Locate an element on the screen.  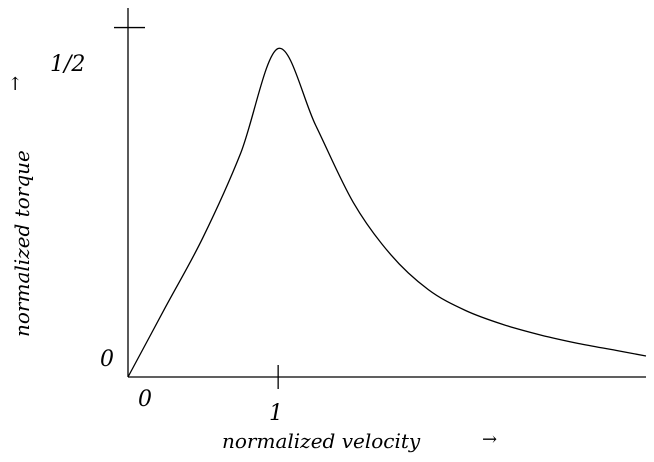
x-axis-arrow: → is located at coordinates (489, 439).